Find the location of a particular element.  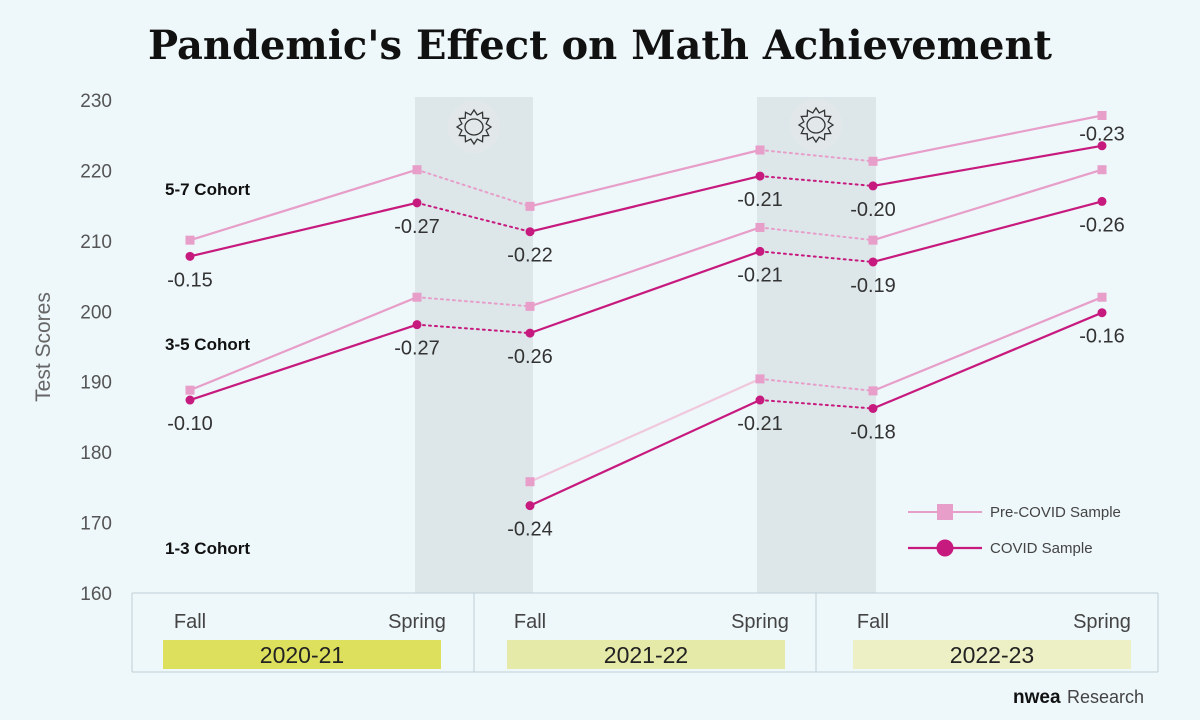

icon-rays is located at coordinates (474, 127).